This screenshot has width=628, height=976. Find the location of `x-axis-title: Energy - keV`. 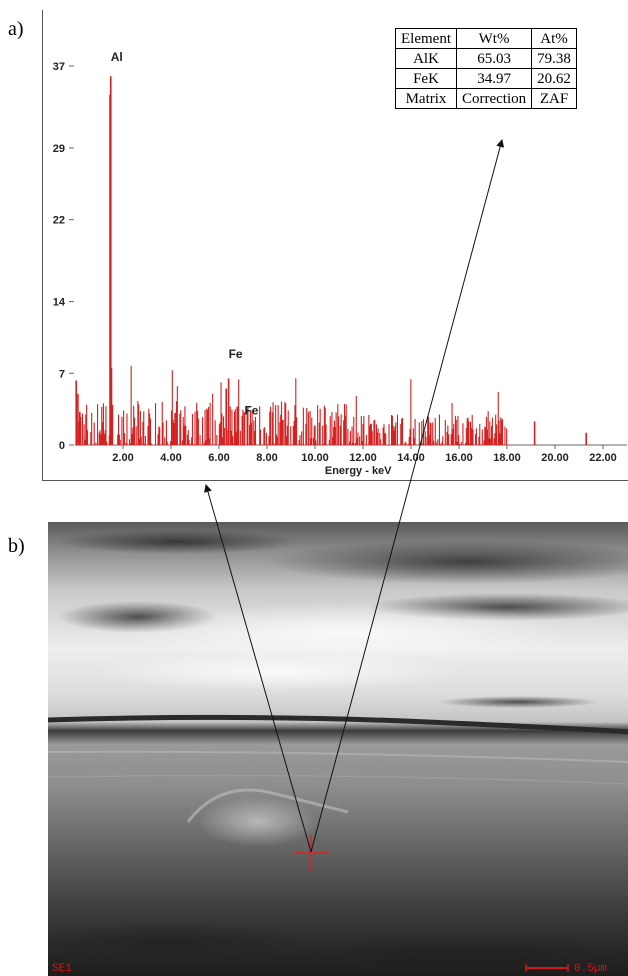

x-axis-title: Energy - keV is located at coordinates (358, 471).